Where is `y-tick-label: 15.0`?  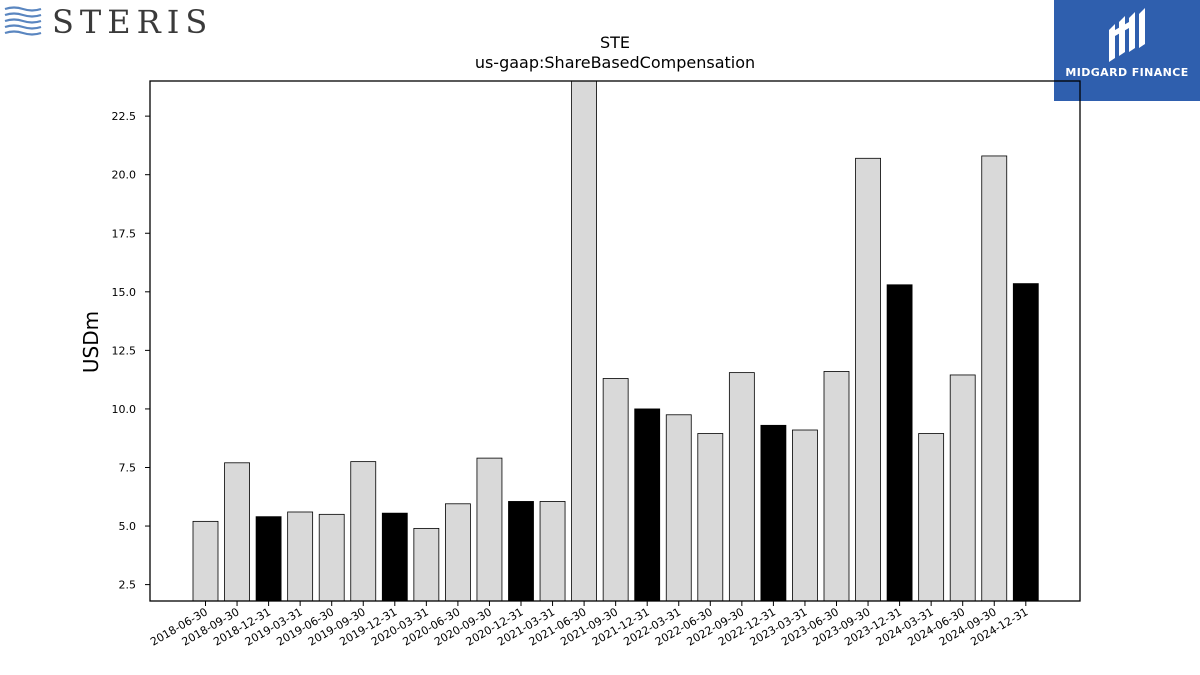 y-tick-label: 15.0 is located at coordinates (124, 292).